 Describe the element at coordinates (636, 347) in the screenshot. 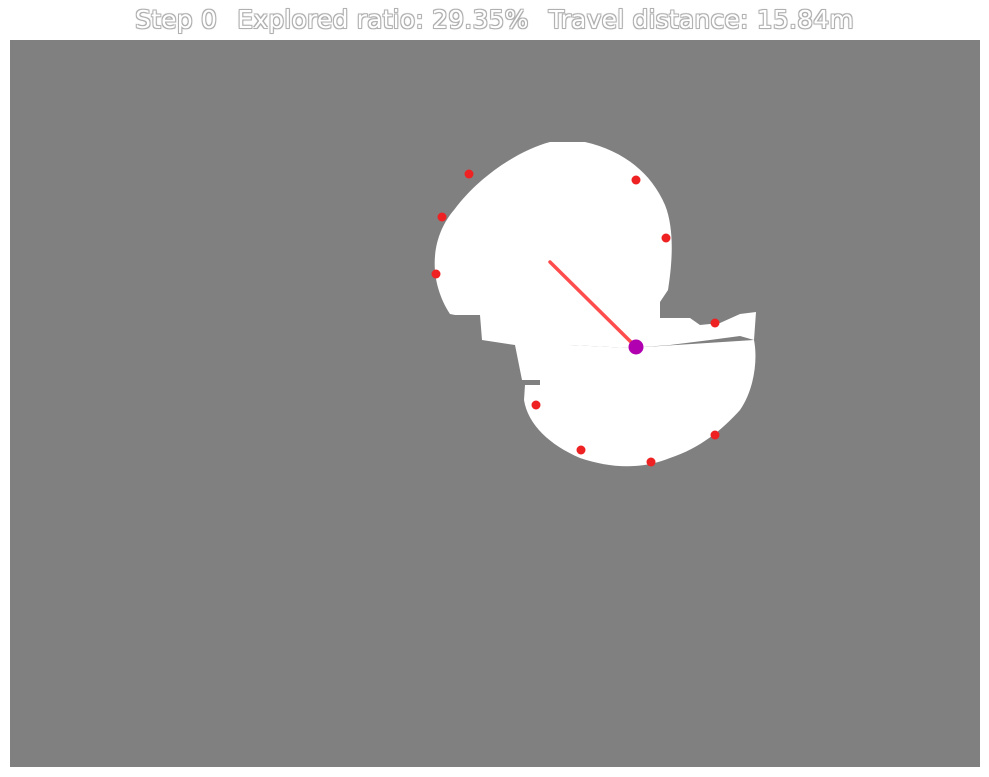

I see `agent-marker` at that location.